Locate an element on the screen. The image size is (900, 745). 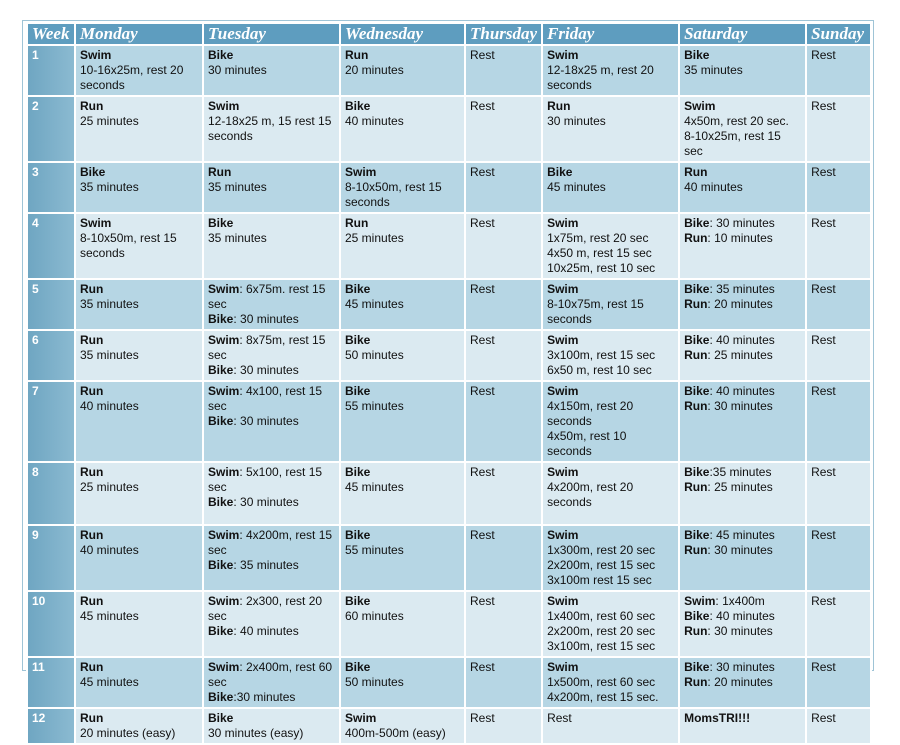
day-cell: Bike 30 minutes is located at coordinates (271, 70).